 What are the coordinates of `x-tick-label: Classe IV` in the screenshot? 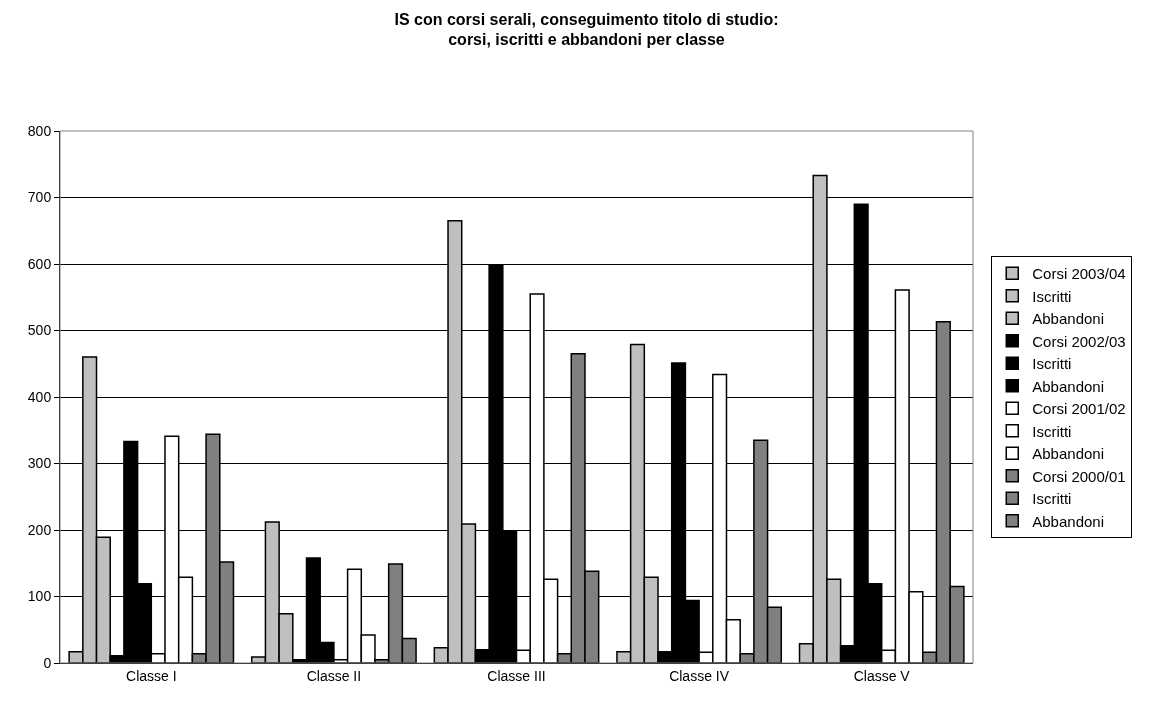 It's located at (699, 675).